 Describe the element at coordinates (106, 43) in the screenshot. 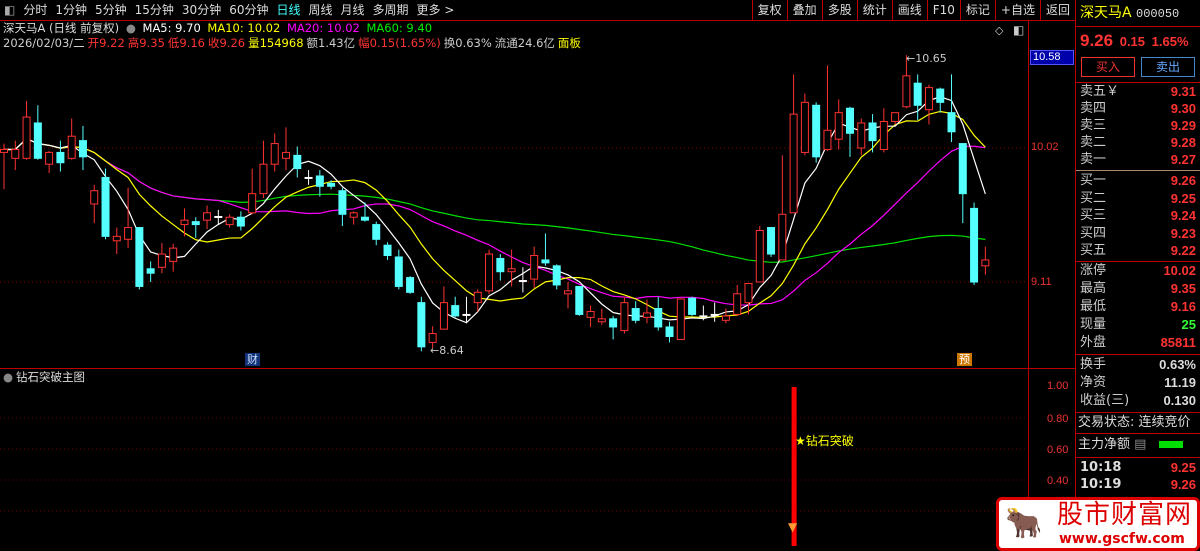

I see `open: 开9.22` at that location.